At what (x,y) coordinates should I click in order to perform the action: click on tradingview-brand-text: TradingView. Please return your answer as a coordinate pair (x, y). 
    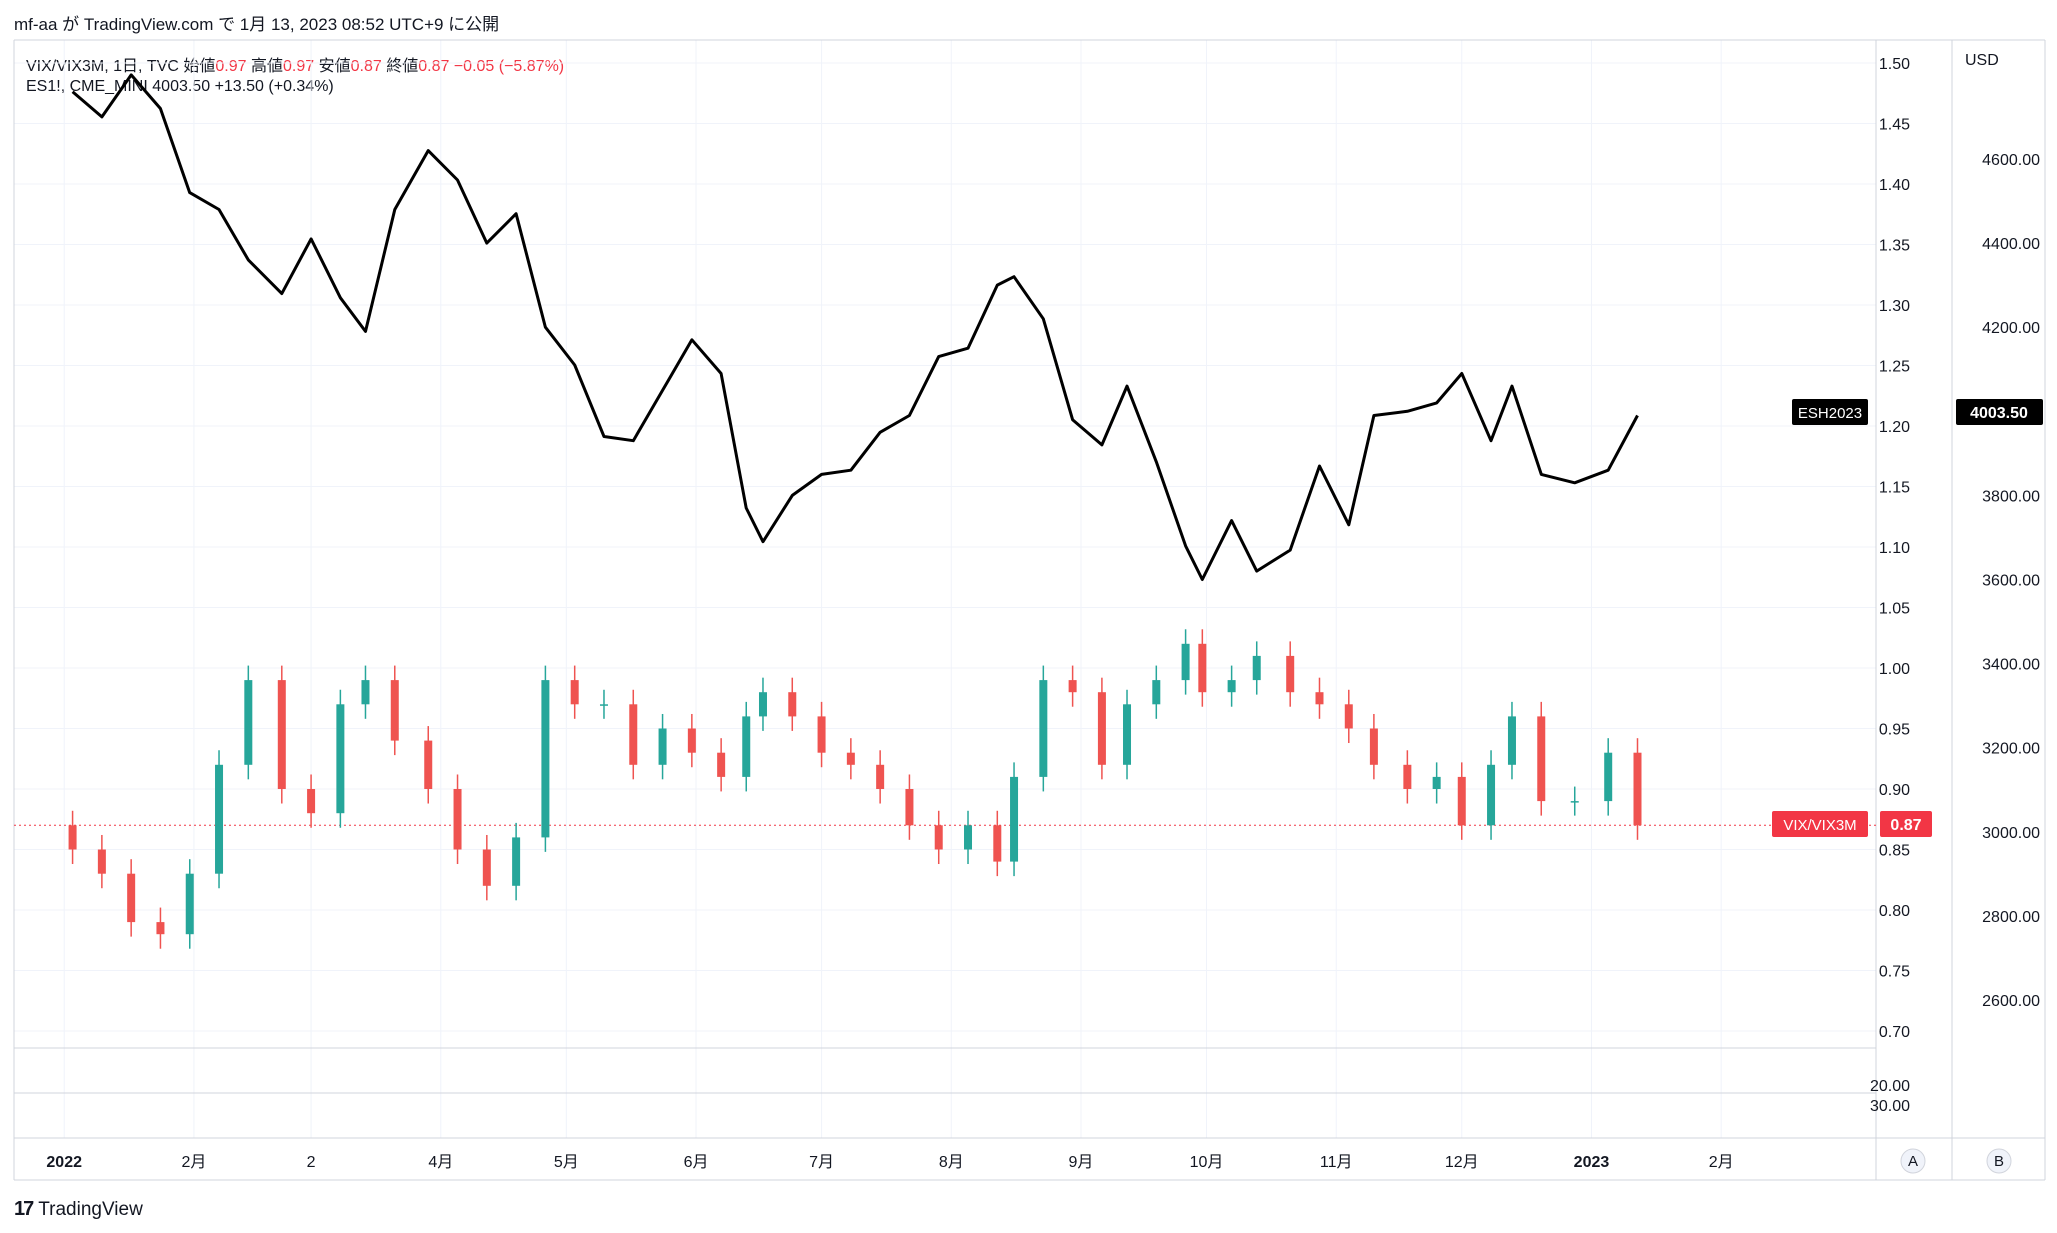
    Looking at the image, I should click on (90, 1209).